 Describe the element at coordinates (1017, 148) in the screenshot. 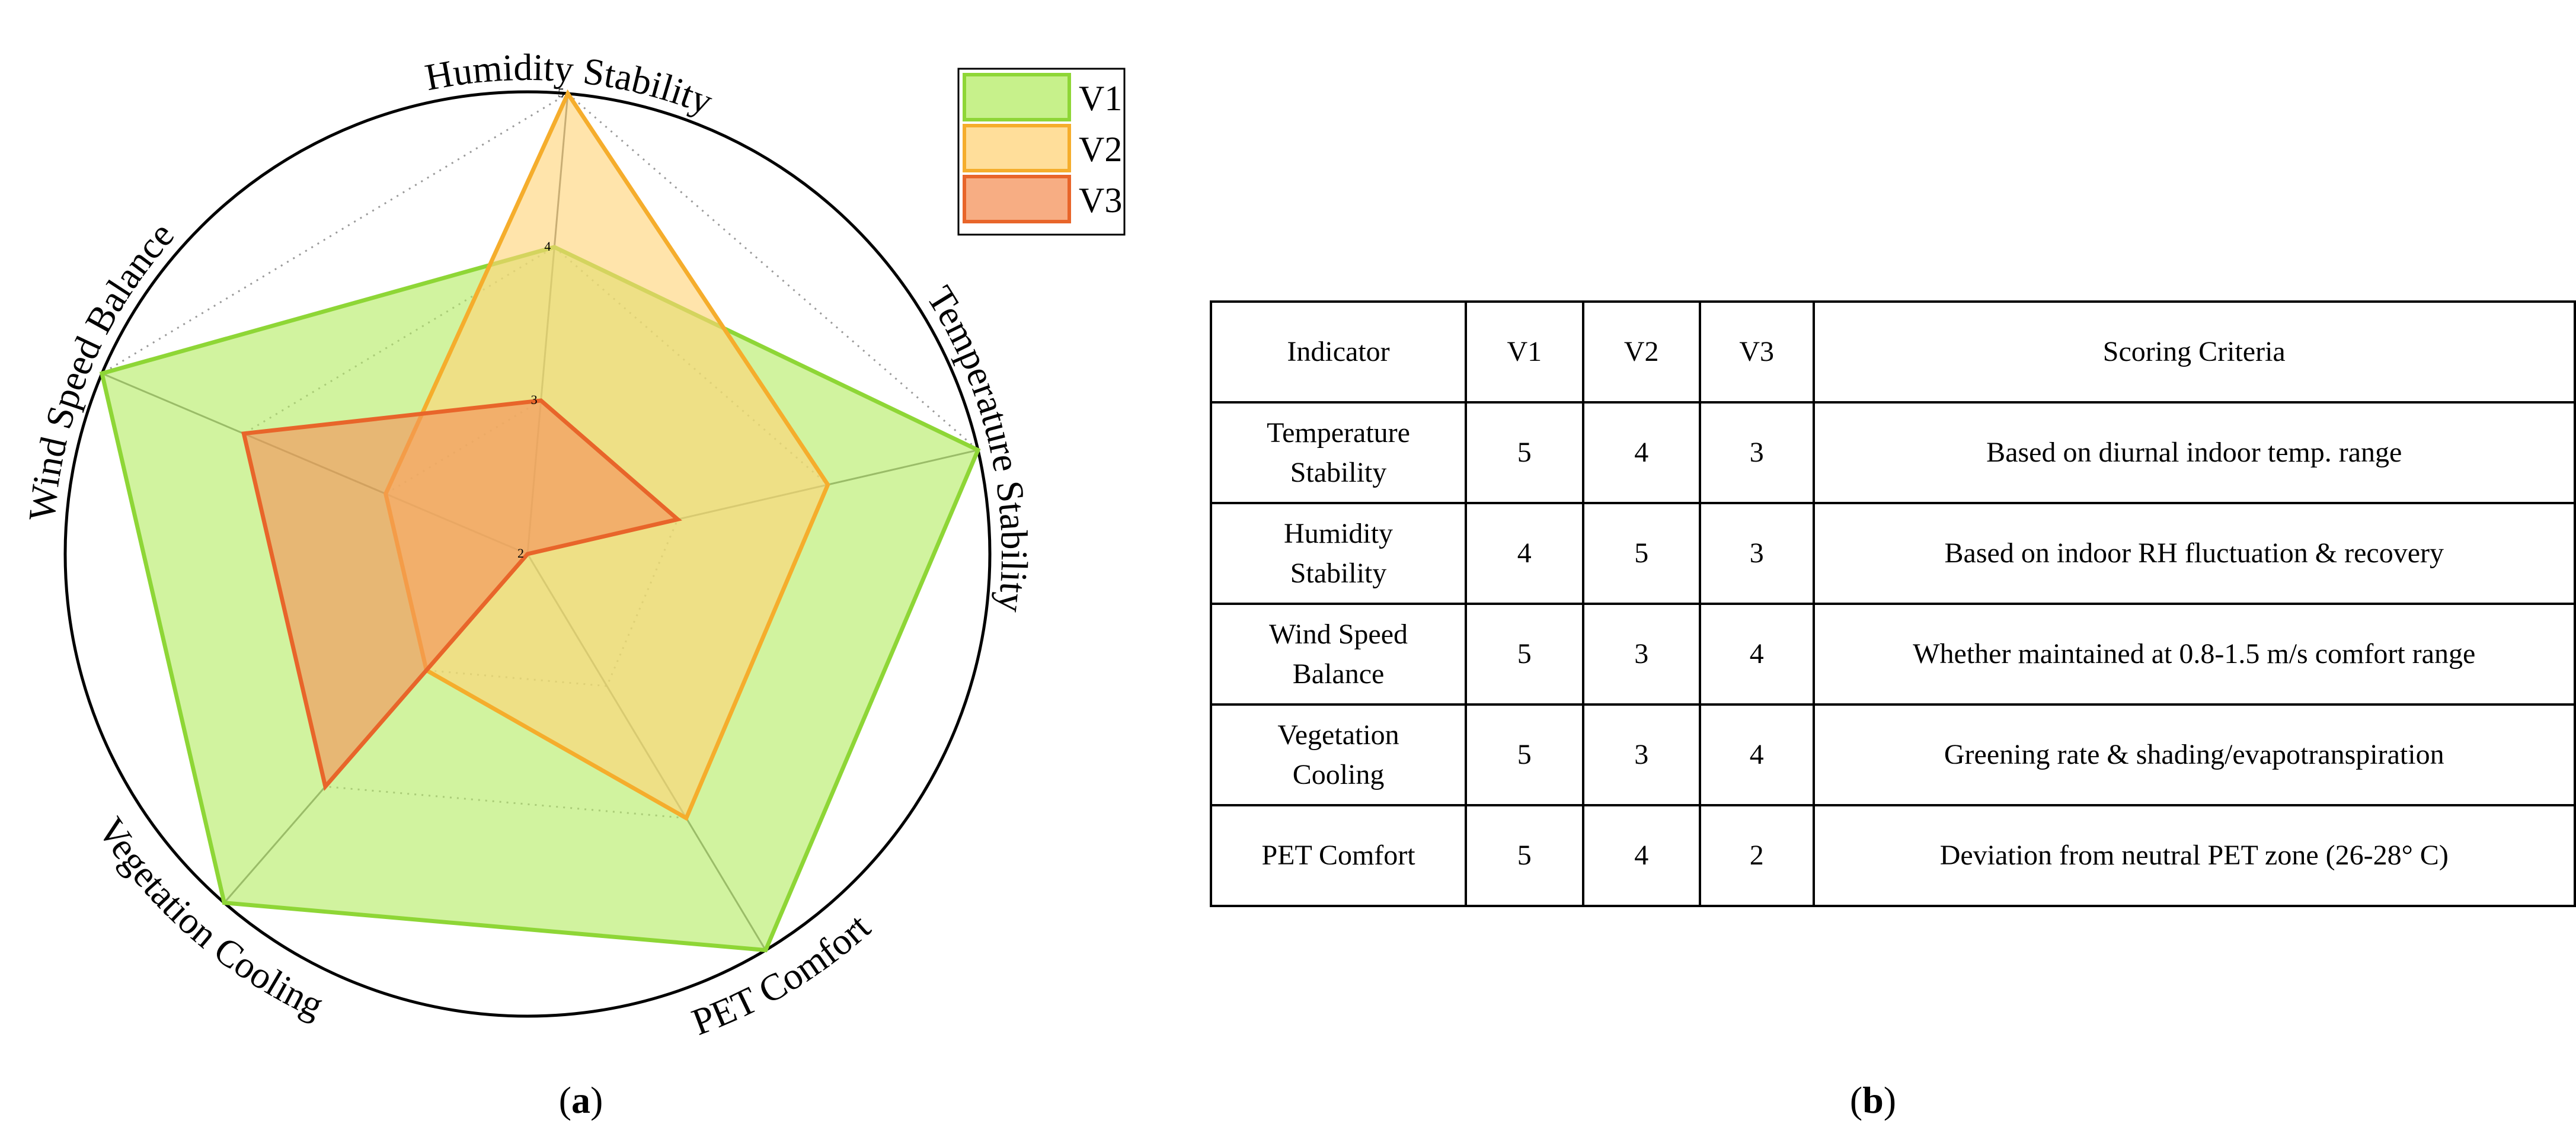

I see `legend-swatch-v2` at that location.